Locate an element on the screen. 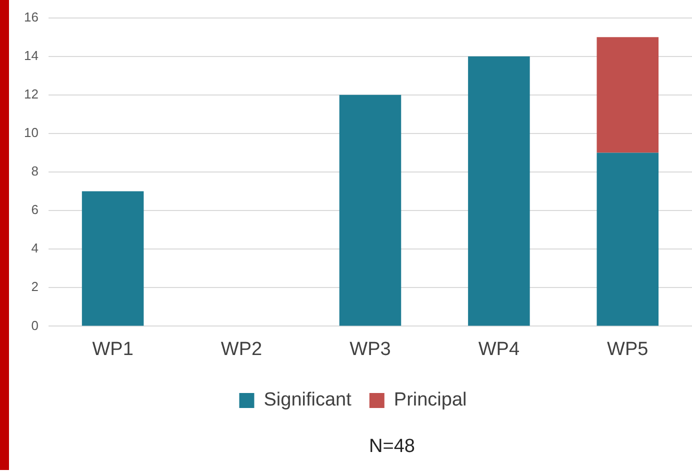 This screenshot has height=475, width=692. x-tick-label: WP1 is located at coordinates (113, 349).